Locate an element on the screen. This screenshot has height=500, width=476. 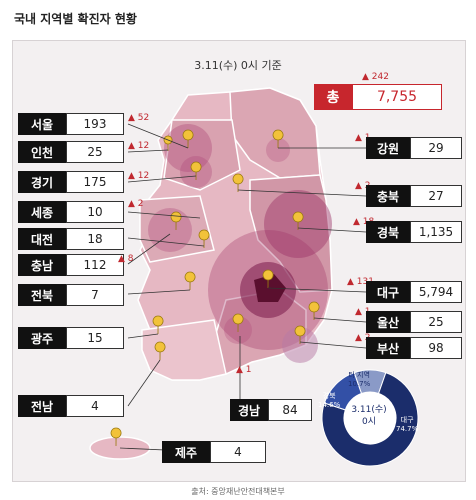
donut-center-label: 3.11(수) 0시 is located at coordinates (369, 416).